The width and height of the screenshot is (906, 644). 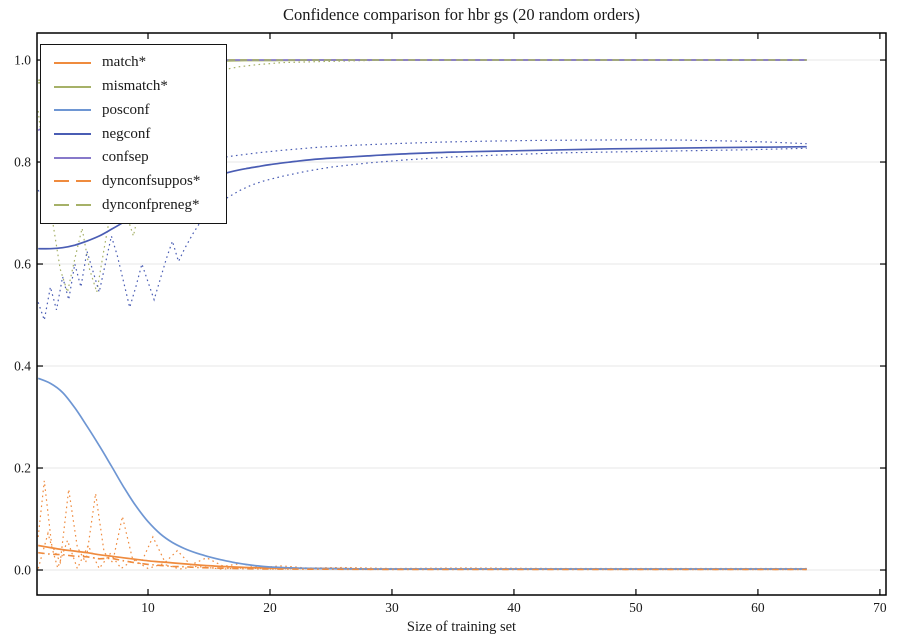 What do you see at coordinates (151, 204) in the screenshot?
I see `legend-label: dynconfpreneg*` at bounding box center [151, 204].